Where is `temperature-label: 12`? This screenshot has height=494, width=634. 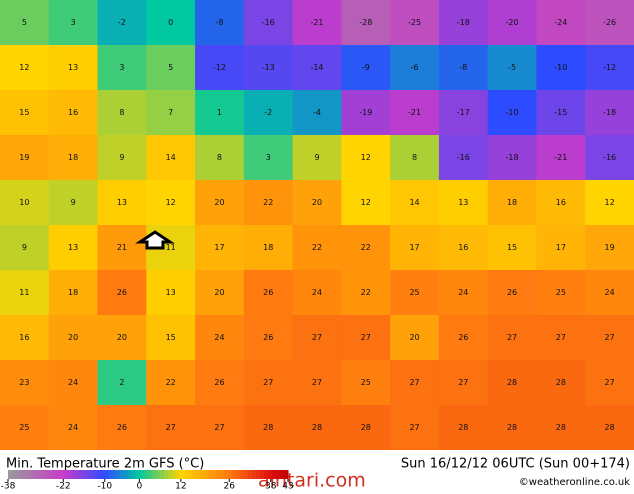 temperature-label: 12 is located at coordinates (366, 202).